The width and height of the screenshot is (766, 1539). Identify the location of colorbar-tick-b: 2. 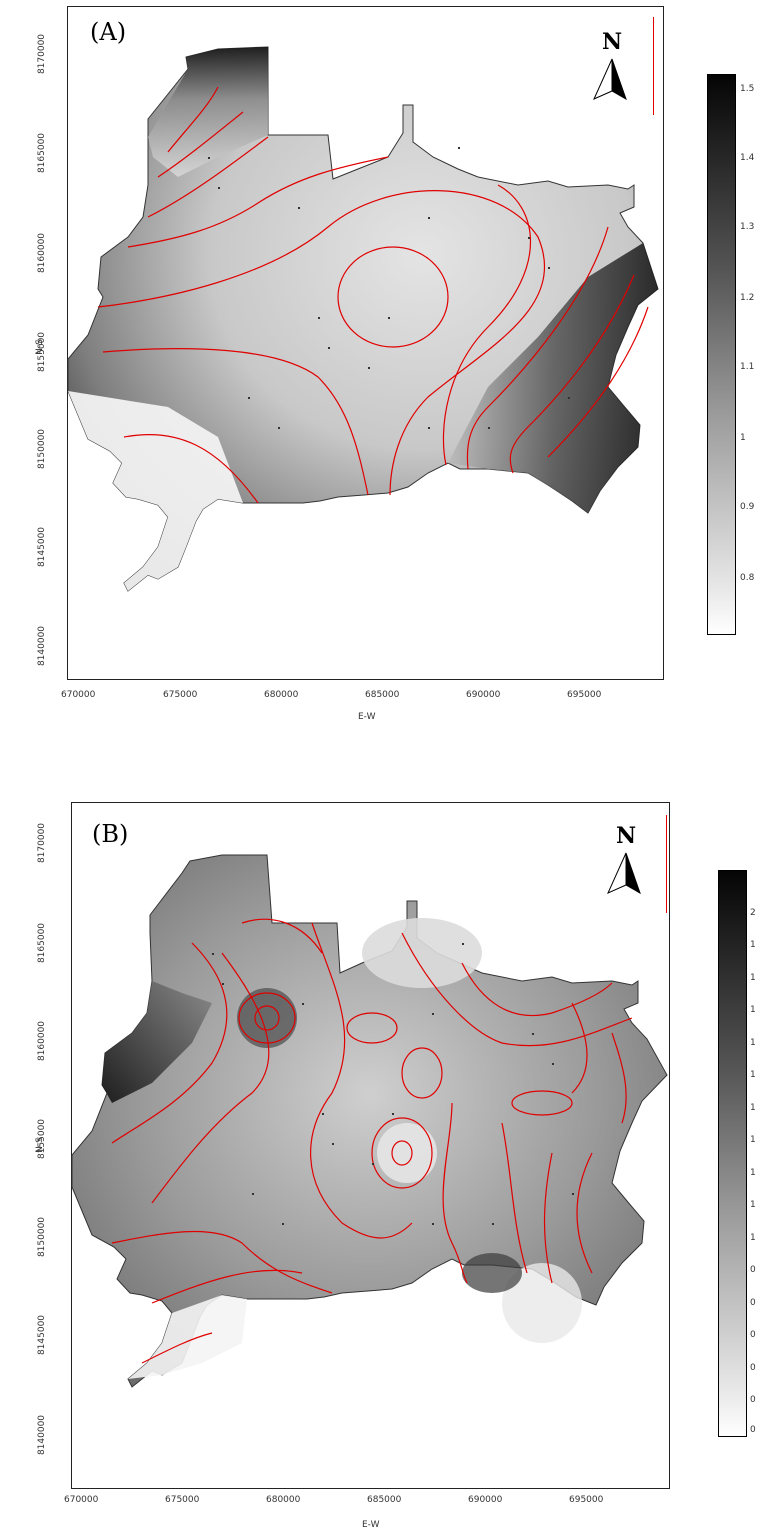
(753, 913).